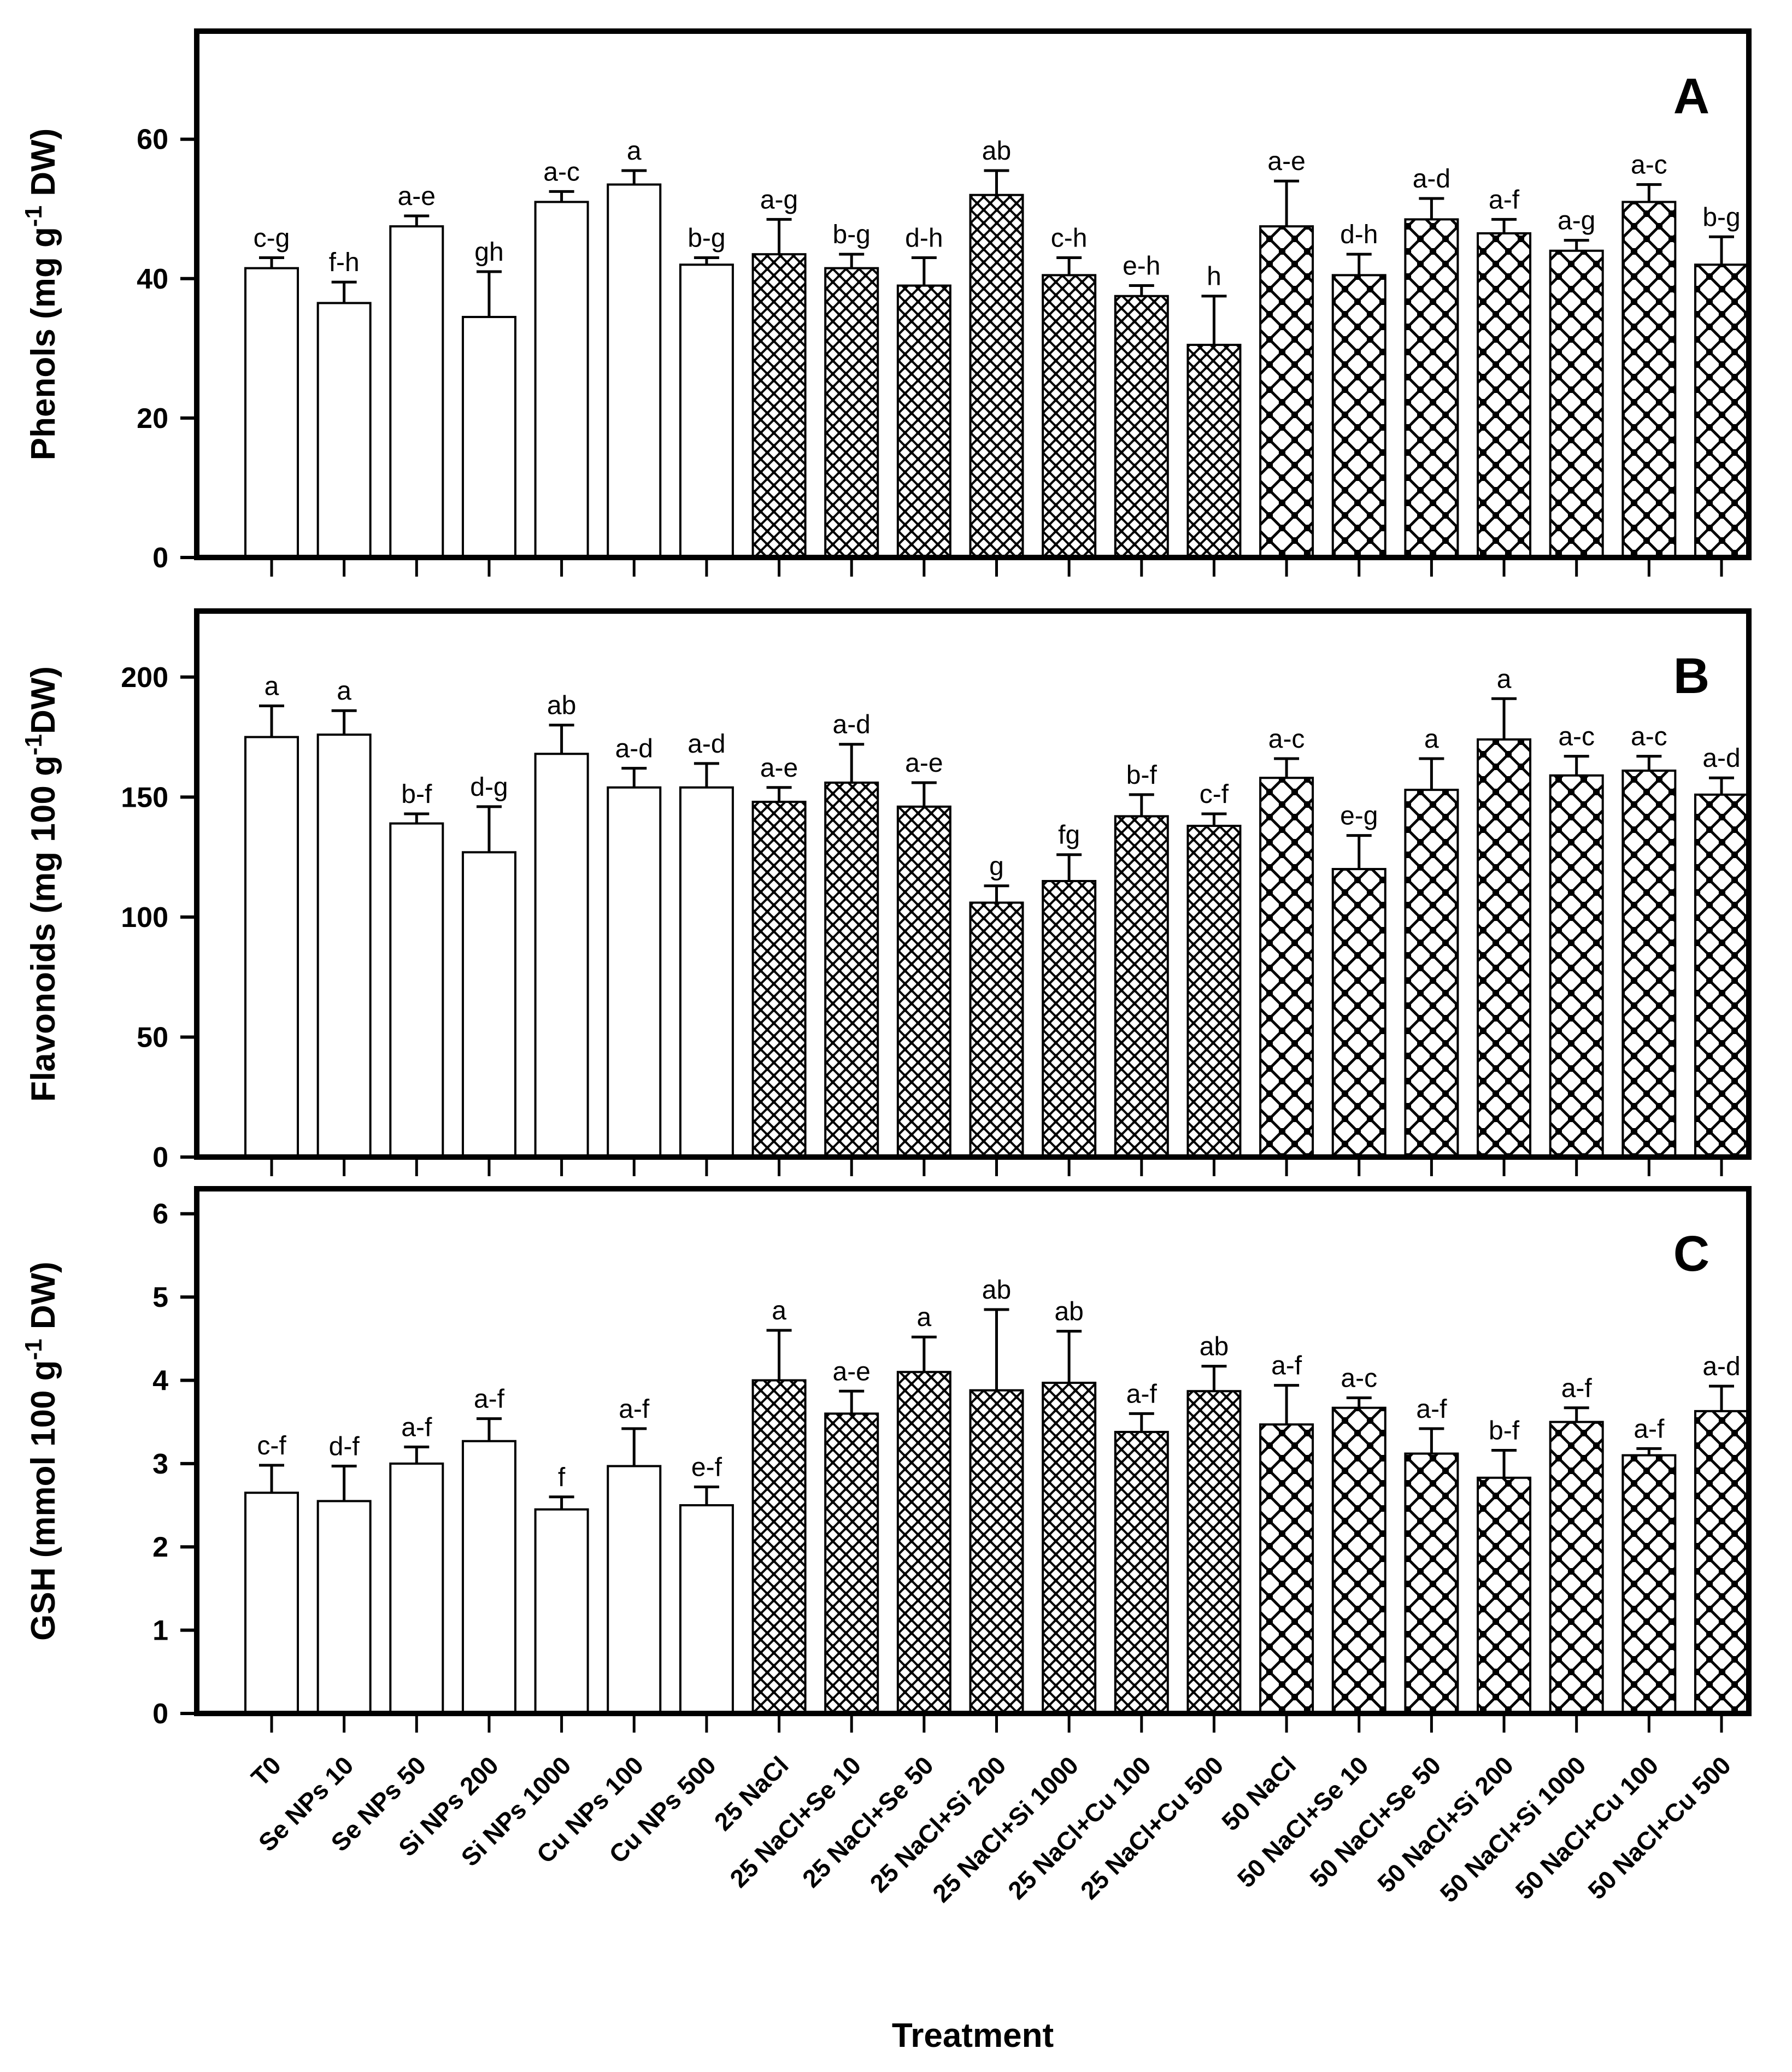 This screenshot has width=1792, height=2072. What do you see at coordinates (1691, 96) in the screenshot?
I see `panel-letter-A: A` at bounding box center [1691, 96].